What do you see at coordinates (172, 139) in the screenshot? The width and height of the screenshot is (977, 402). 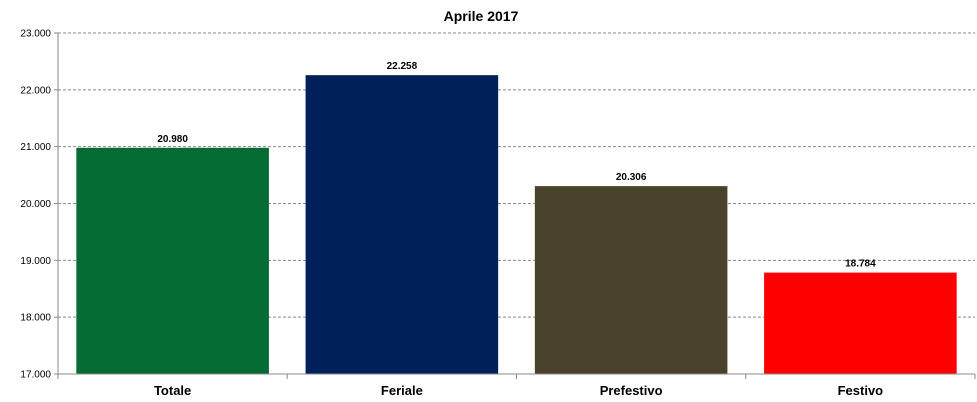 I see `data-label: 20.980` at bounding box center [172, 139].